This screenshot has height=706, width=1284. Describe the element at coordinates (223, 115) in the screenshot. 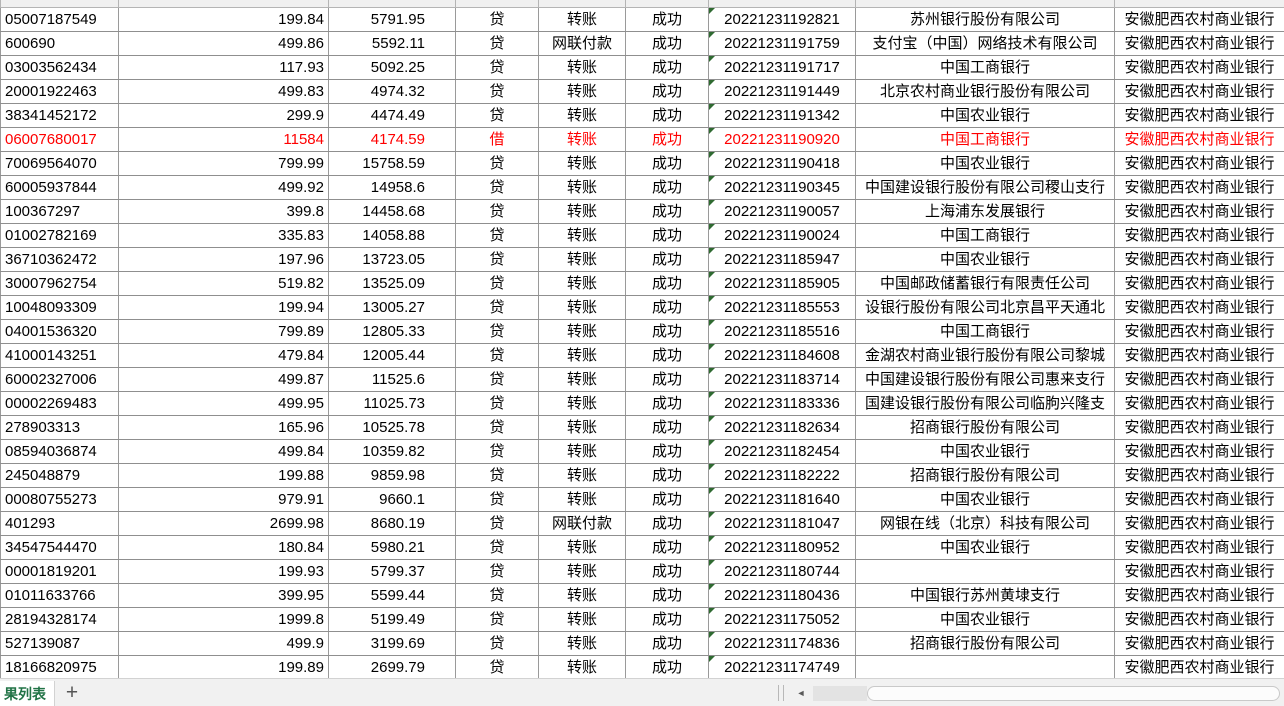

I see `cell-amount: 299.9` at that location.